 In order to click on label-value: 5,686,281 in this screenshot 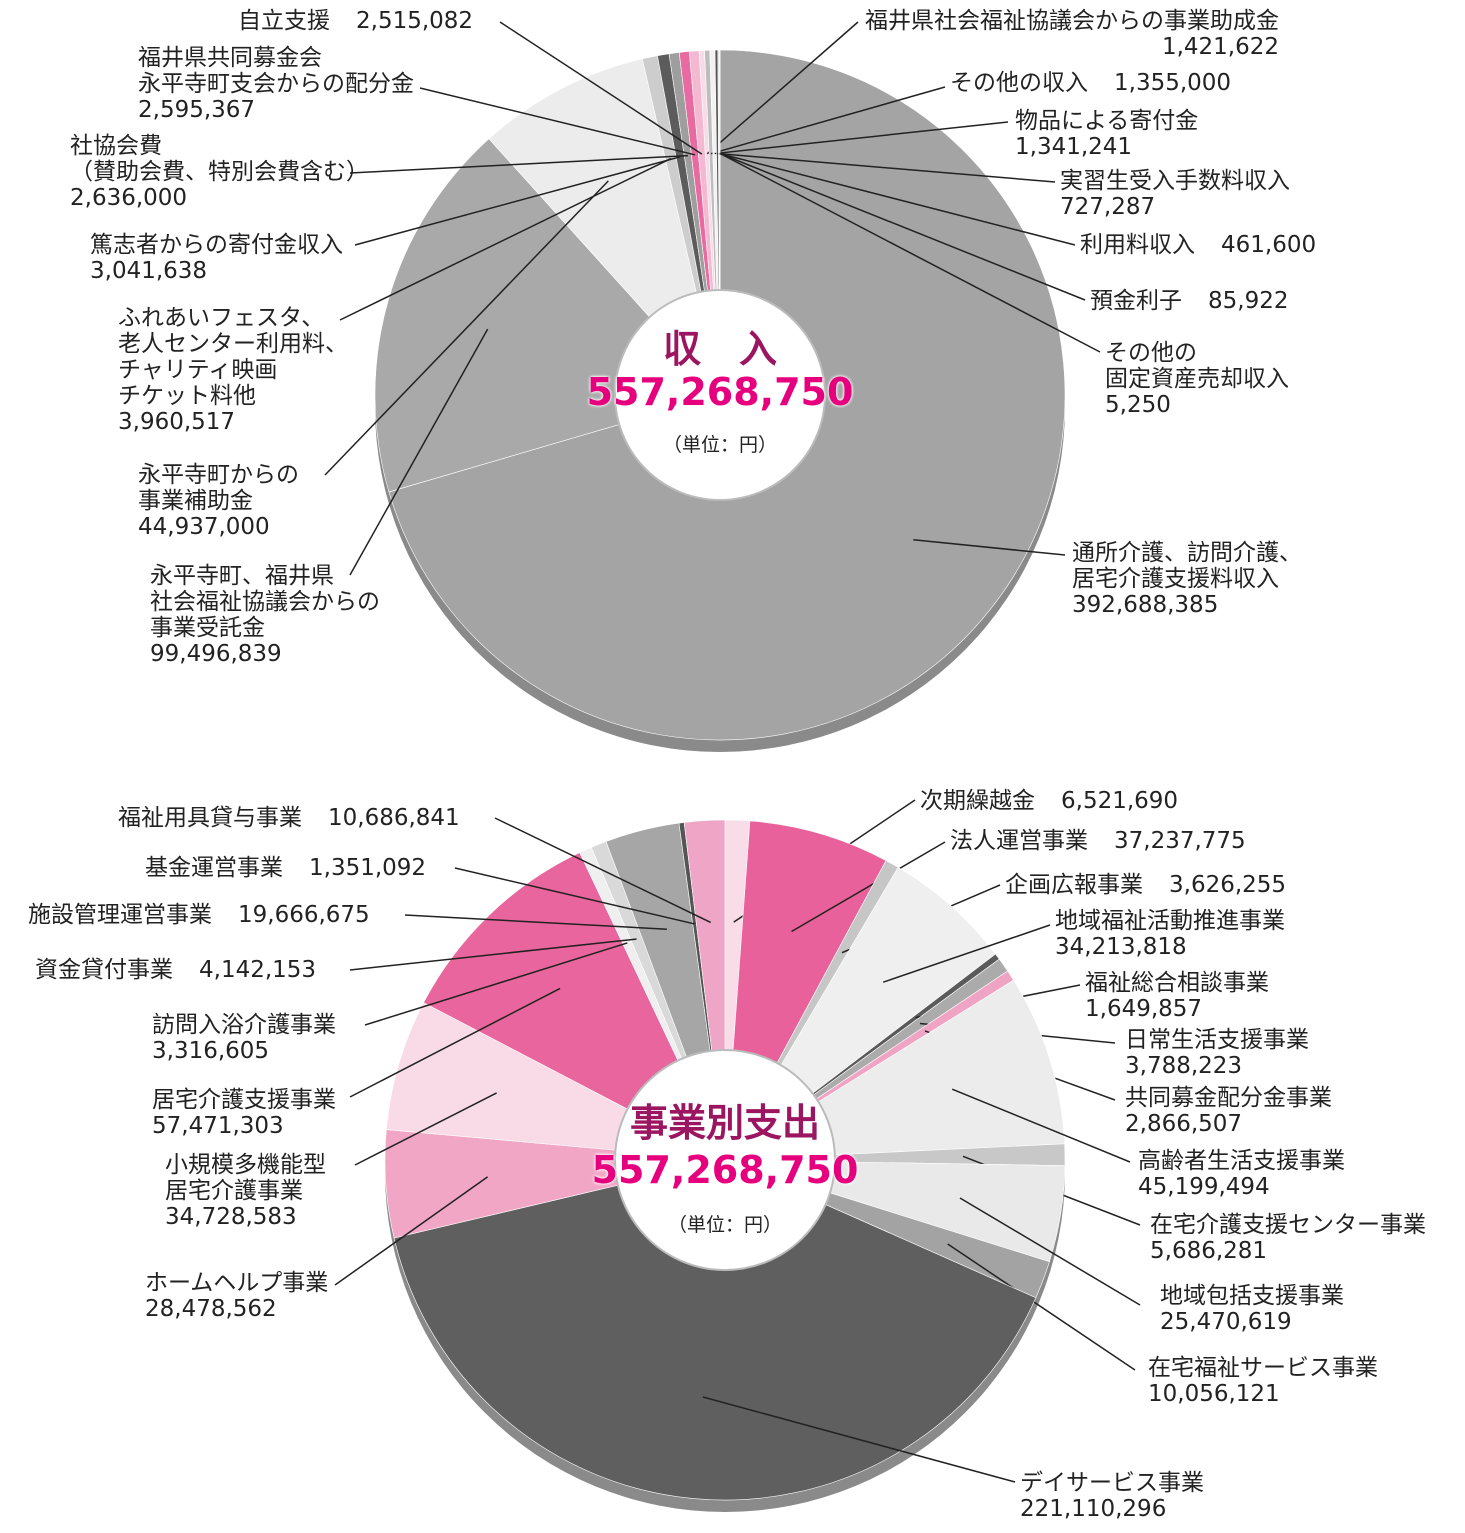, I will do `click(1209, 1251)`.